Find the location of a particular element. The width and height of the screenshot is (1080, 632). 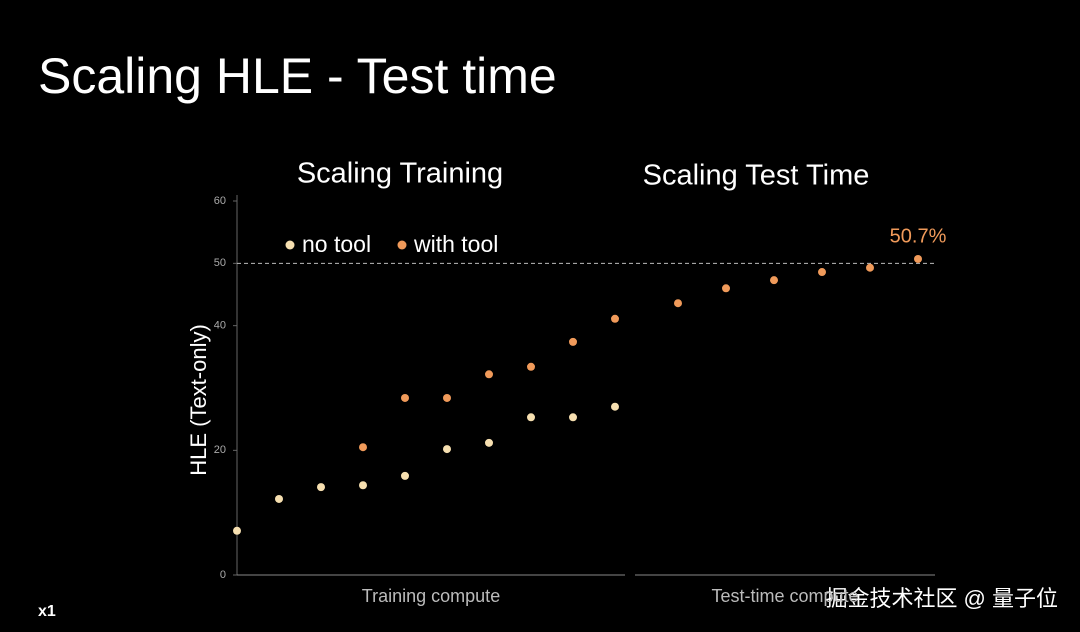

slide-title: Scaling HLE - Test time is located at coordinates (297, 76).